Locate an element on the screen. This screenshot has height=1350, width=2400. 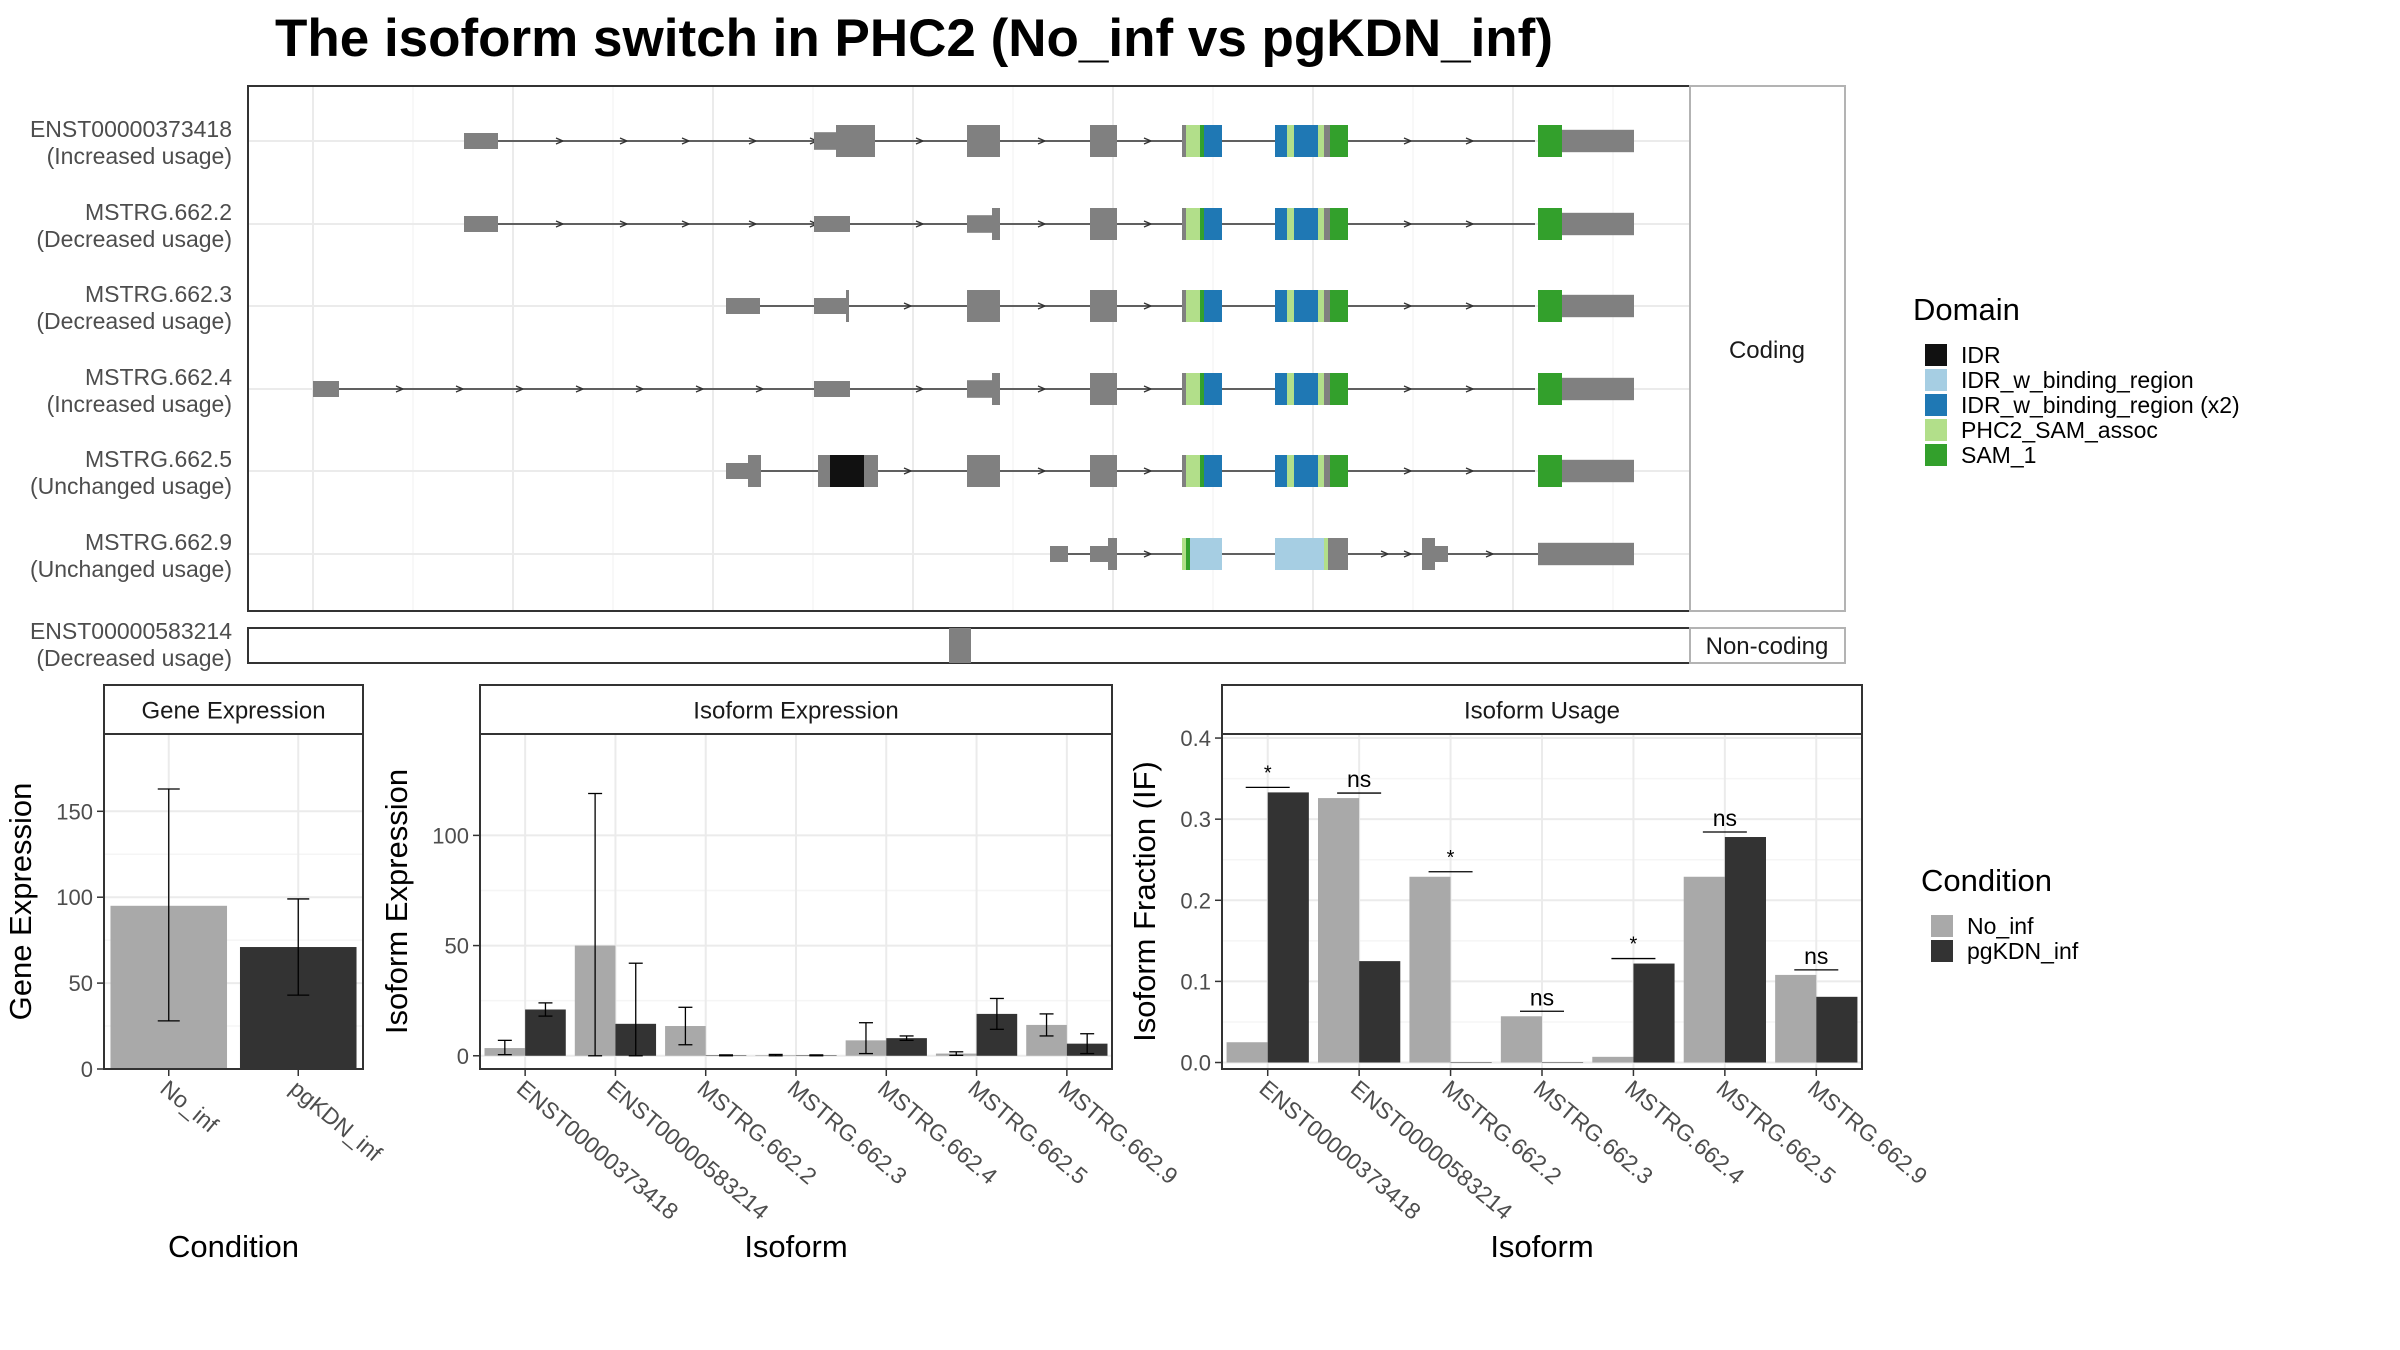
x-tick-label: No_inf is located at coordinates (190, 1106).